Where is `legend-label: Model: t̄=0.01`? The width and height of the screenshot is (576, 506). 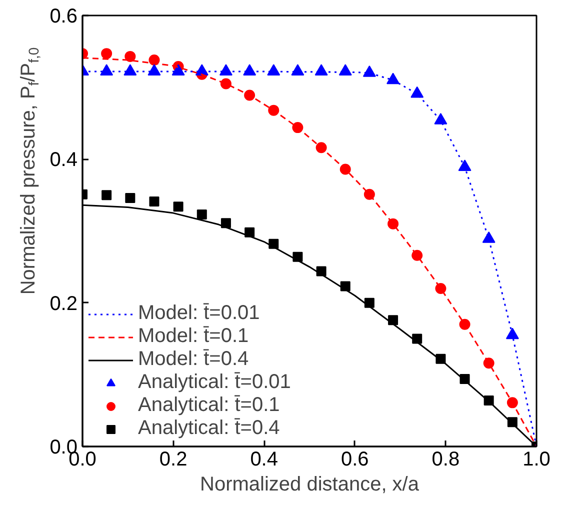 legend-label: Model: t̄=0.01 is located at coordinates (199, 313).